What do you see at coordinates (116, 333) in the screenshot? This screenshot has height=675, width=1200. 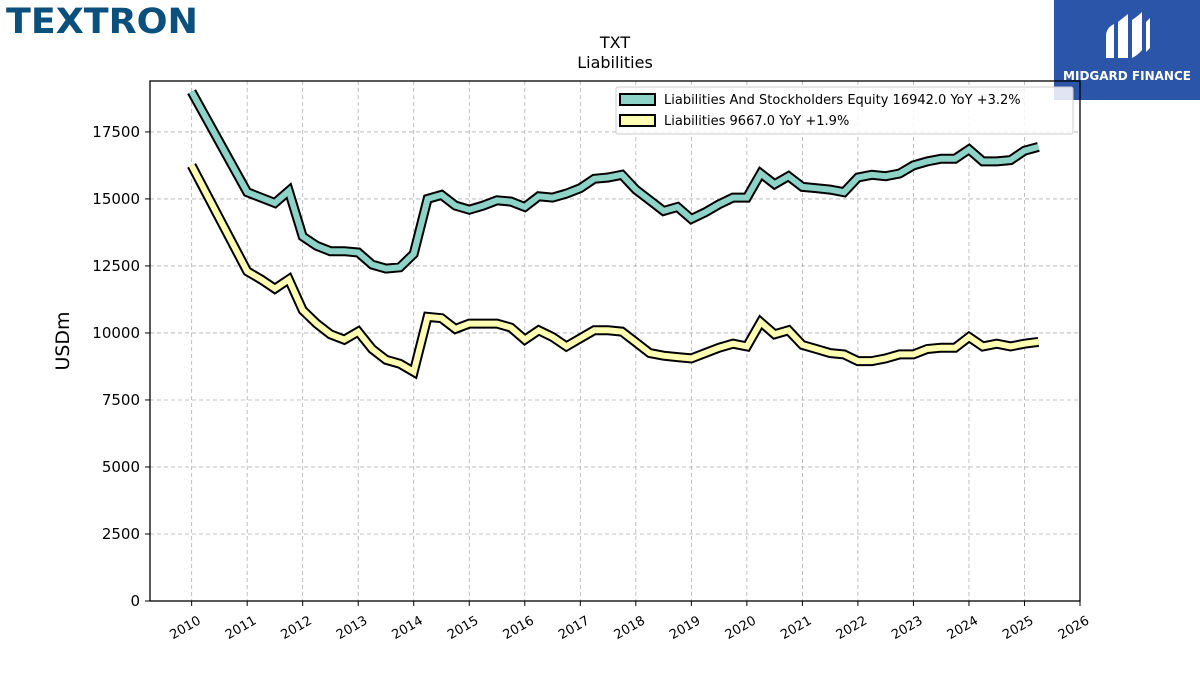 I see `y-tick-label: 10000` at bounding box center [116, 333].